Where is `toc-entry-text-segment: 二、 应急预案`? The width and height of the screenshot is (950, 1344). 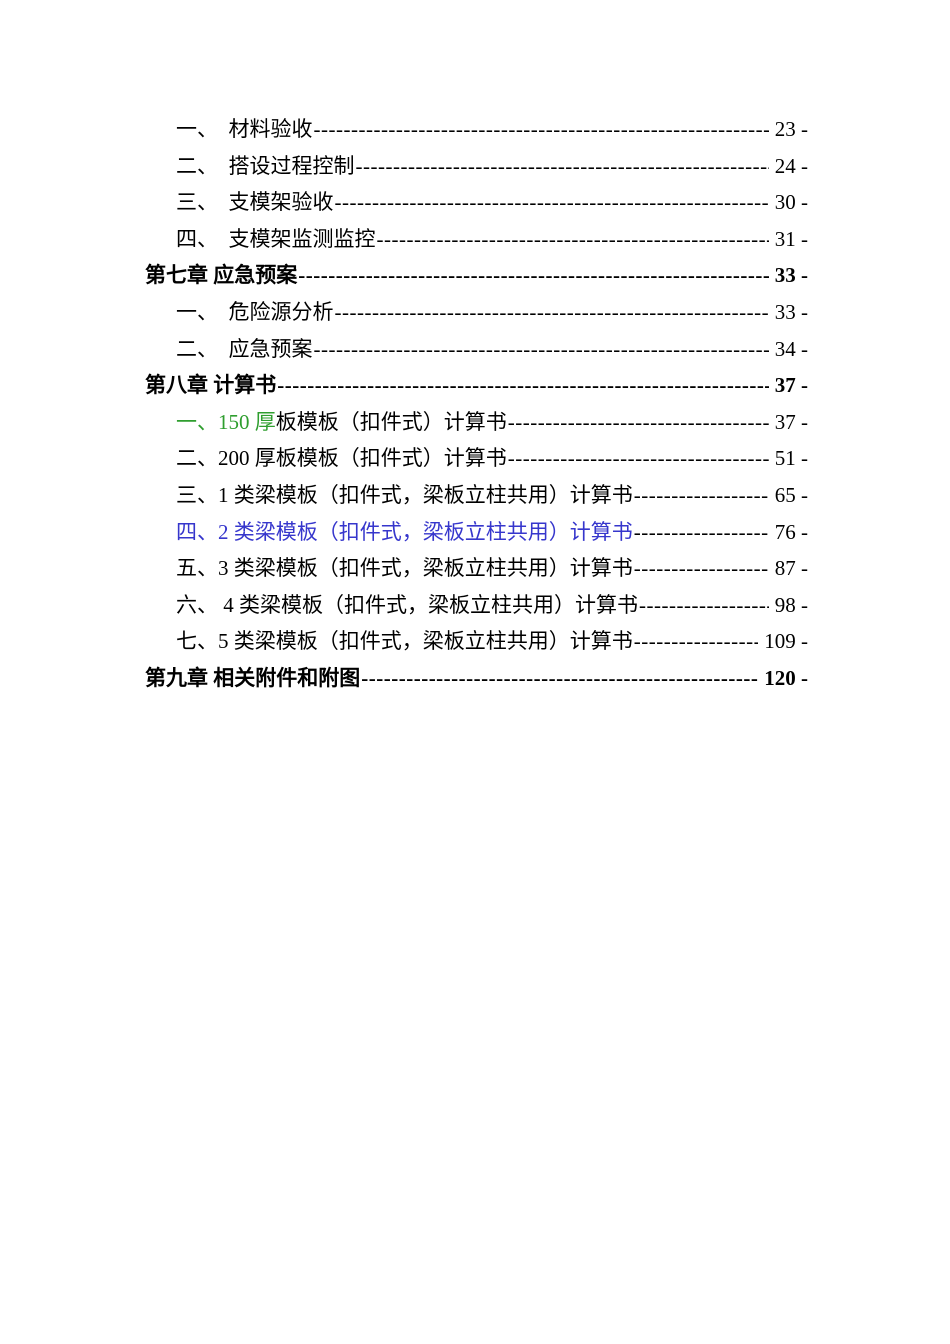 toc-entry-text-segment: 二、 应急预案 is located at coordinates (244, 348).